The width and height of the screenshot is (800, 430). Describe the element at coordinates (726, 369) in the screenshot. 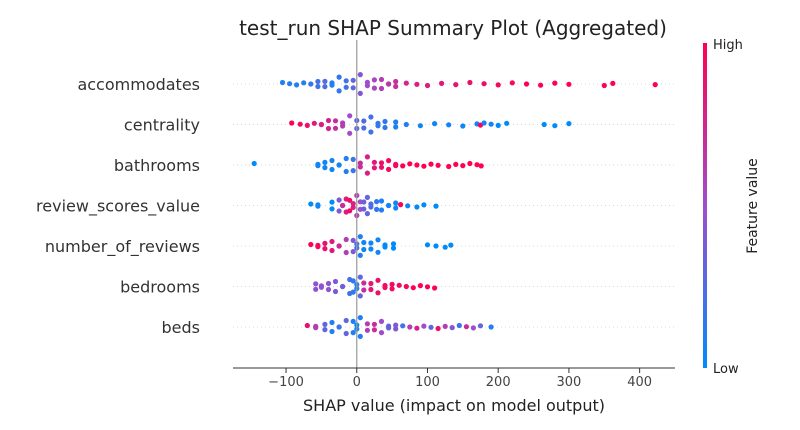

I see `colorbar-low-label: Low` at that location.